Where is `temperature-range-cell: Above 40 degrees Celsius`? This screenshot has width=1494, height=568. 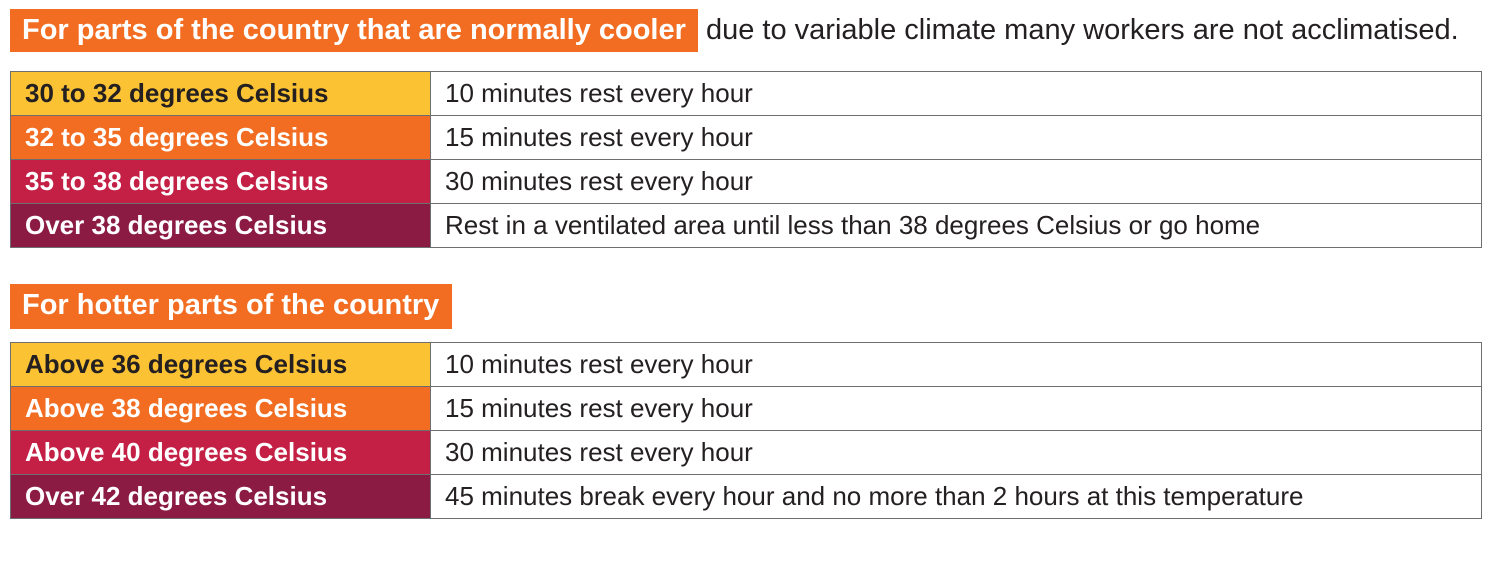
temperature-range-cell: Above 40 degrees Celsius is located at coordinates (220, 452).